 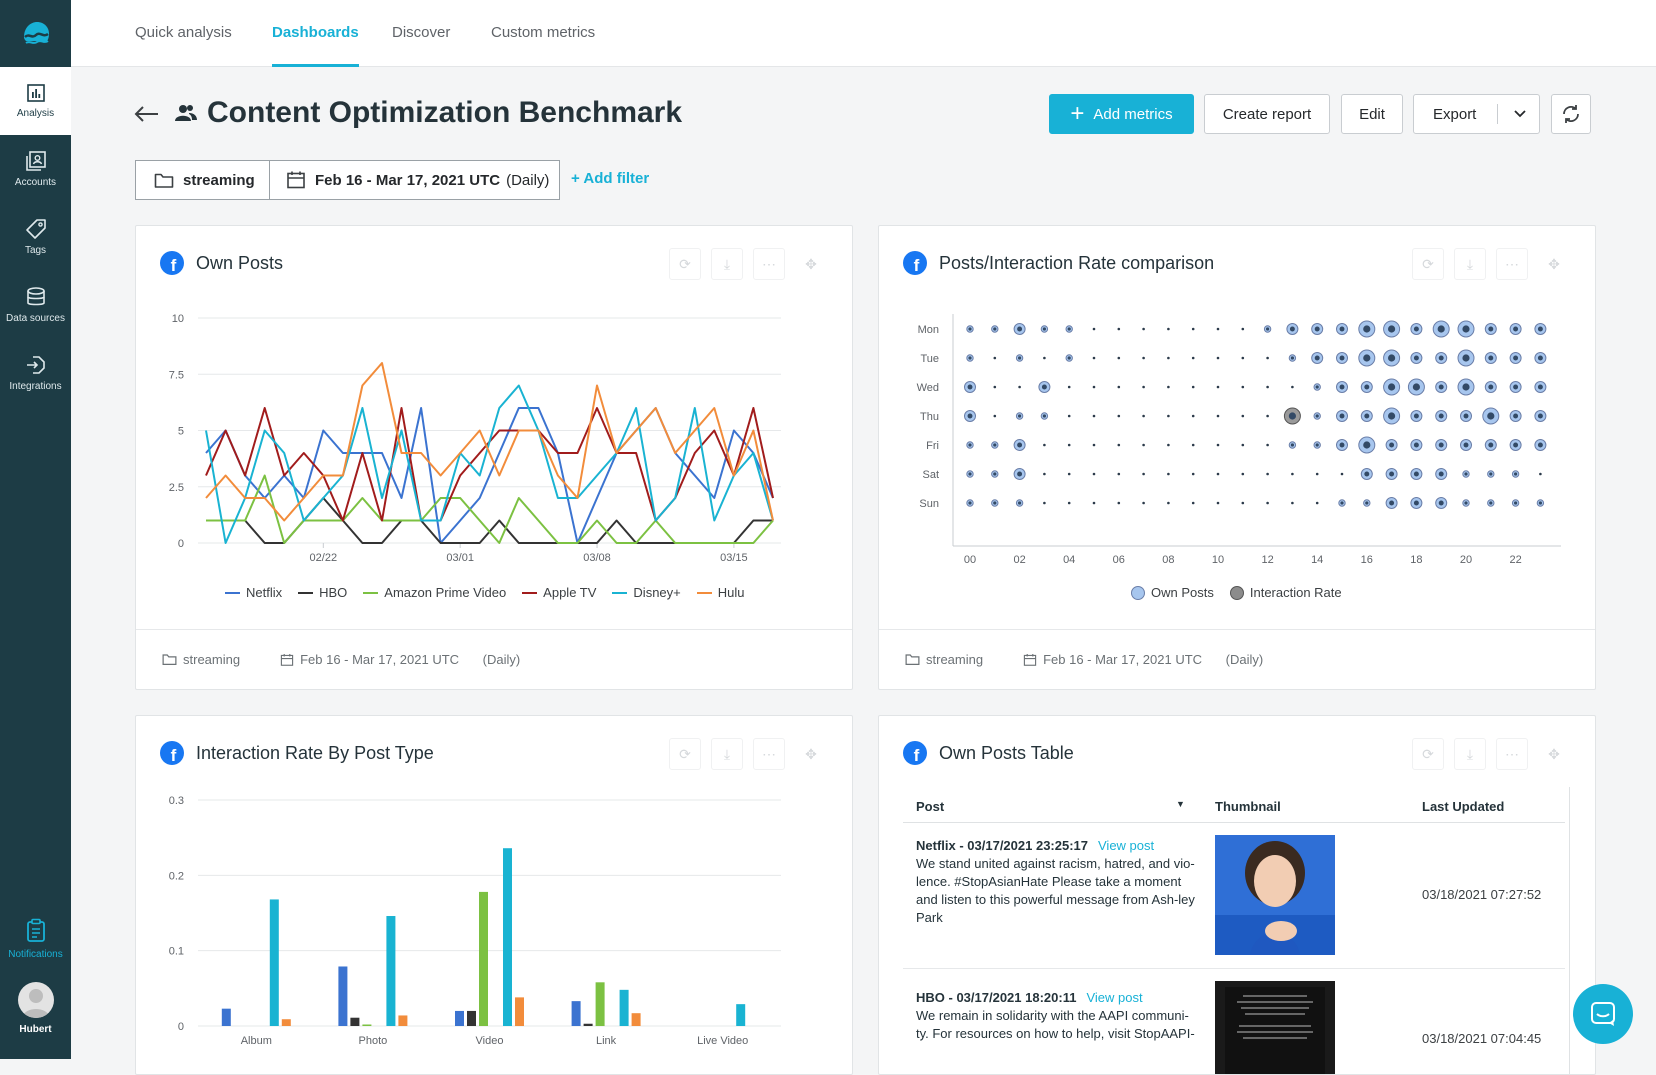 I want to click on legend-own-posts: Own Posts, so click(x=1172, y=592).